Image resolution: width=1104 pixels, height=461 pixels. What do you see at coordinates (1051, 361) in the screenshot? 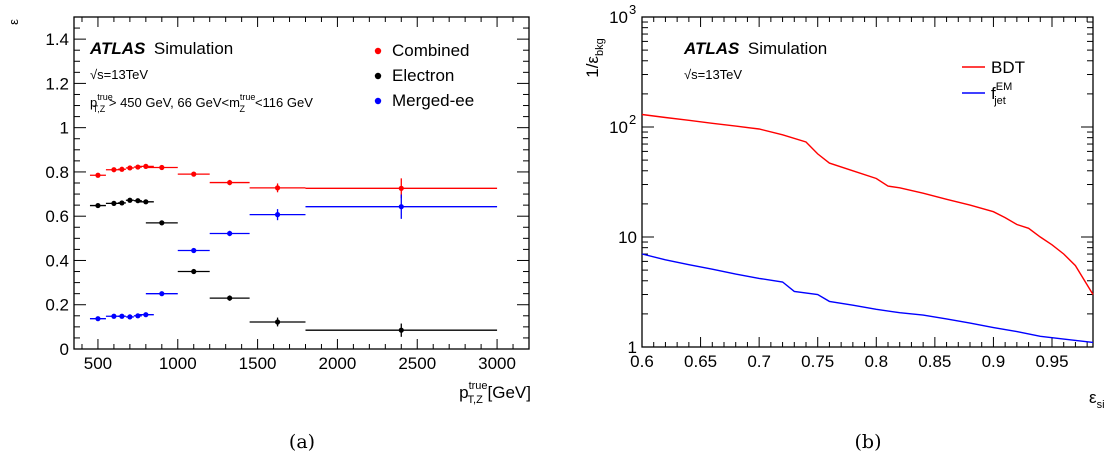
I see `x-tick-label: 0.95` at bounding box center [1051, 361].